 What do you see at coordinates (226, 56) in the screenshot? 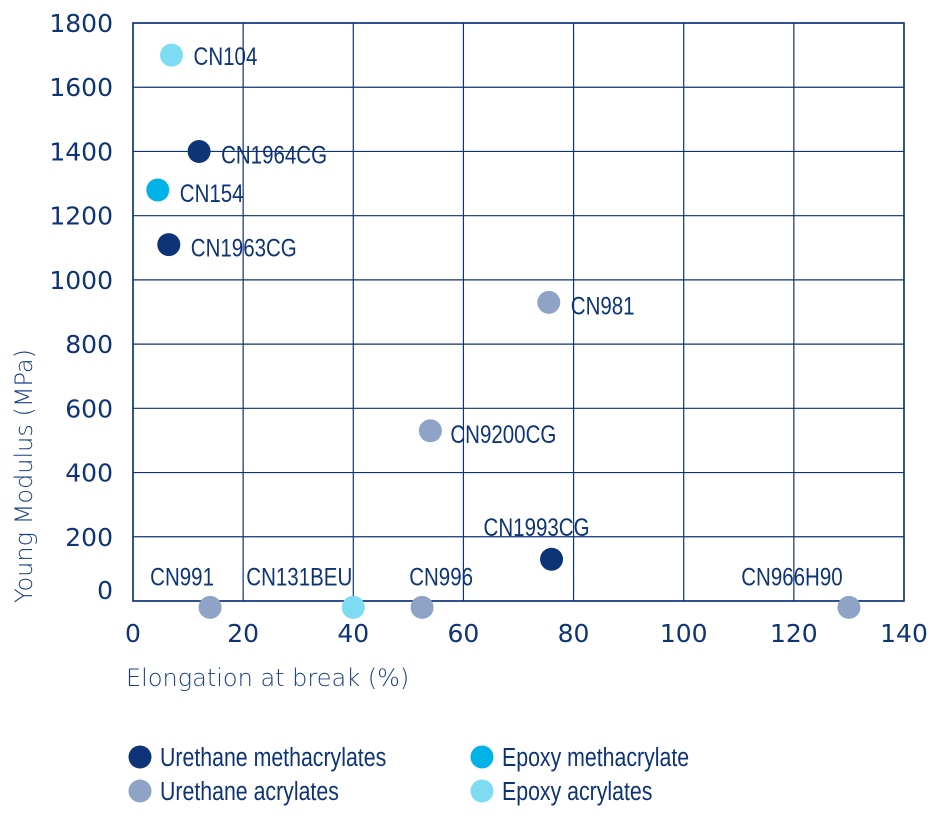
I see `point-label-cn104: CN104` at bounding box center [226, 56].